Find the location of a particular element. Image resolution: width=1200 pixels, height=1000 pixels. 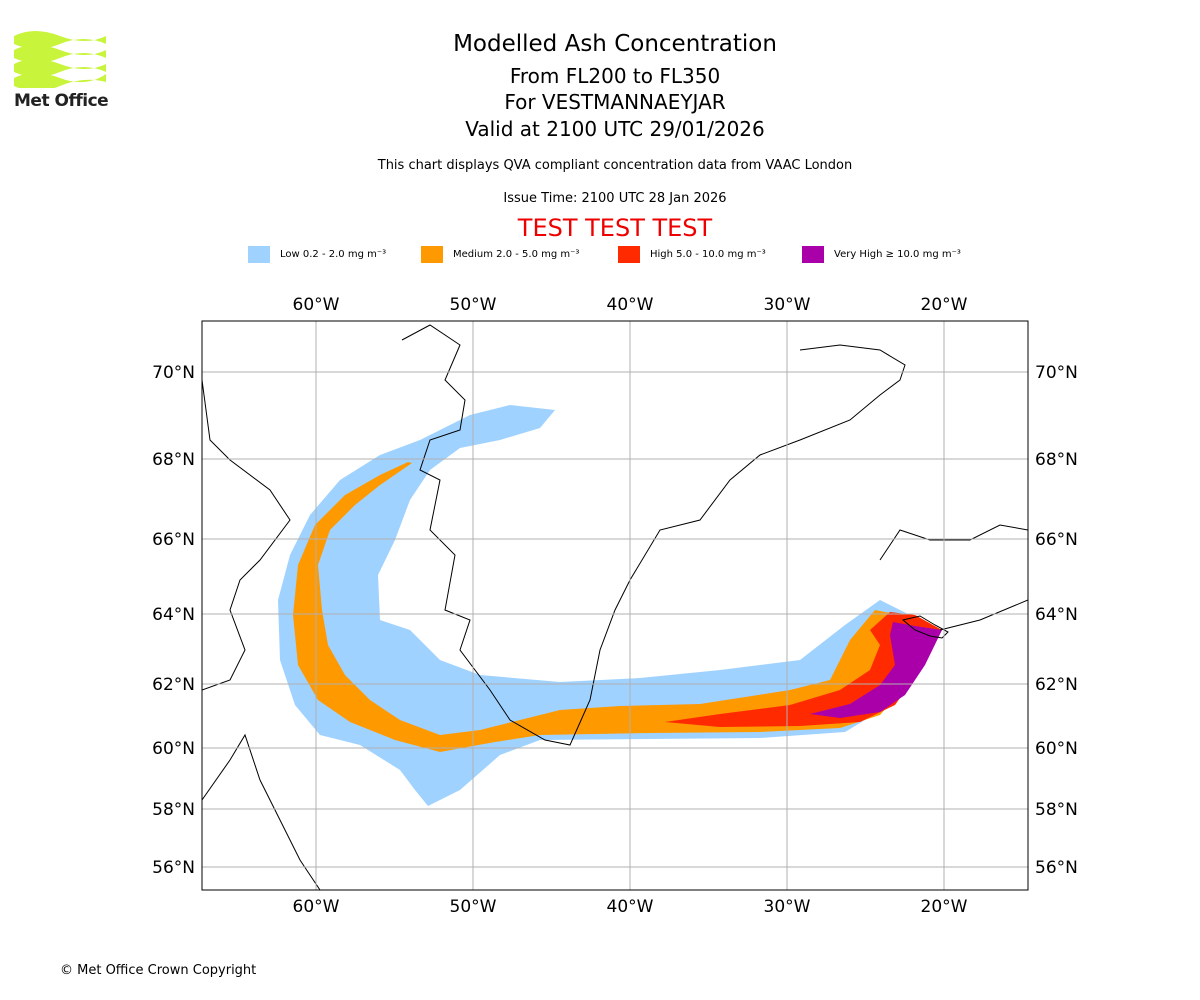

lat-label-right: 60°N is located at coordinates (1056, 749).